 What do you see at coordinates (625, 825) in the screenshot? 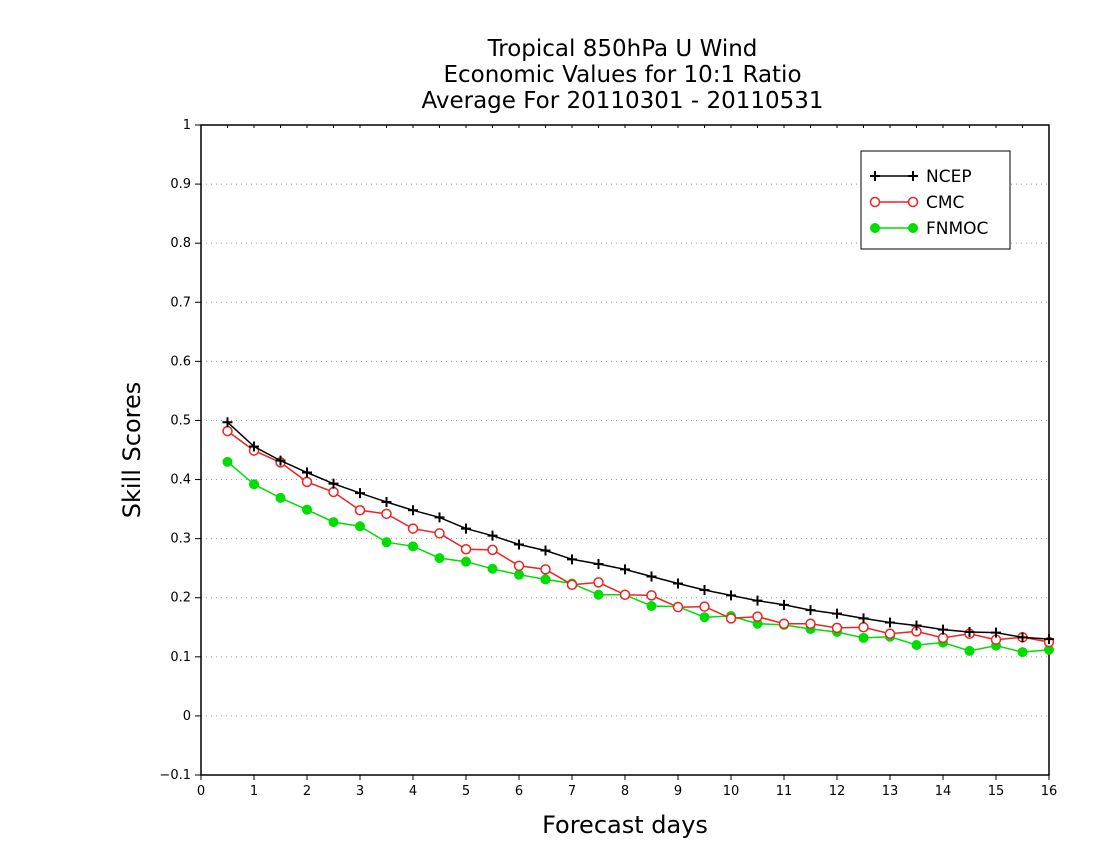
I see `x-axis-label: Forecast days` at bounding box center [625, 825].